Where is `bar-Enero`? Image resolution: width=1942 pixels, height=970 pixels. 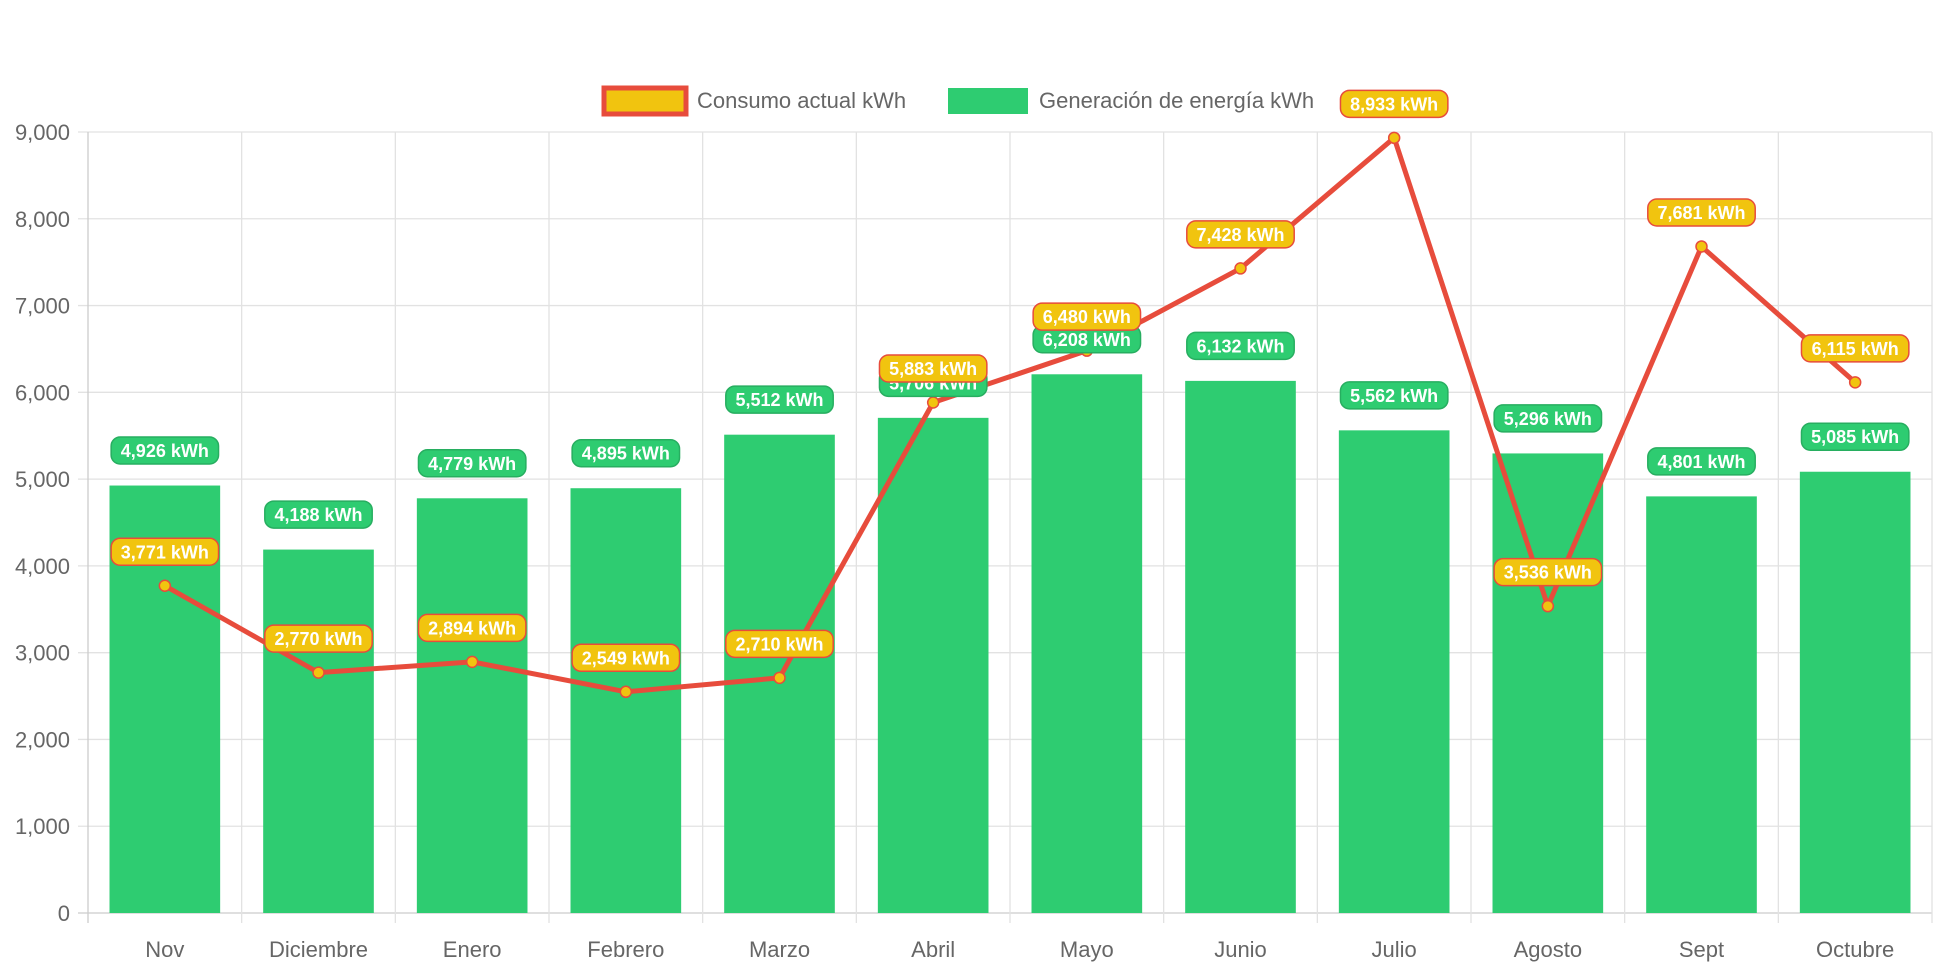 bar-Enero is located at coordinates (472, 705).